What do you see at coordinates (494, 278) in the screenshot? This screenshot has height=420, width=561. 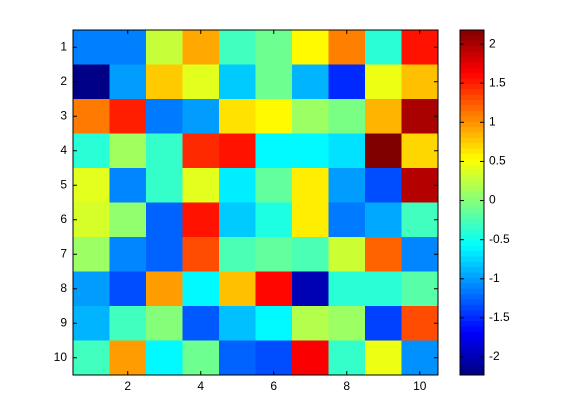 I see `colorbar-tick-label: -1` at bounding box center [494, 278].